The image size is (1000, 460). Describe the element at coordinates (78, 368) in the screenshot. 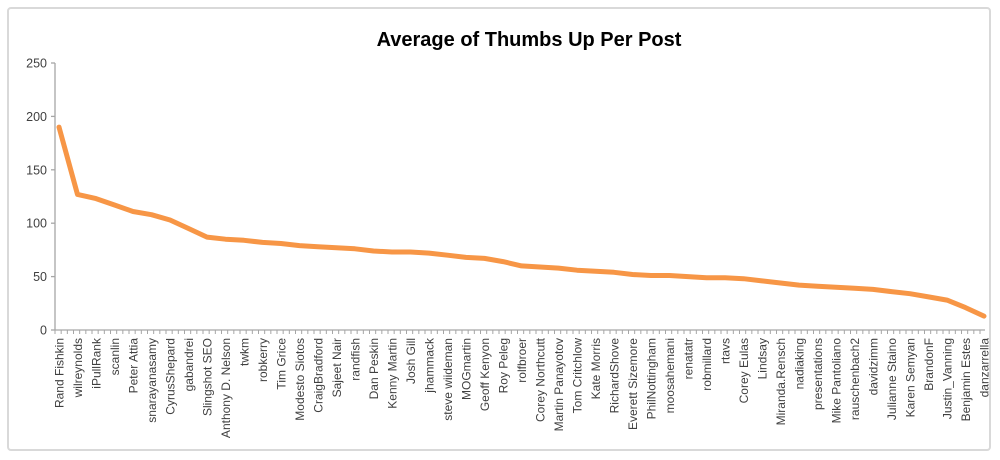

I see `x-axis-label: wilreynolds` at that location.